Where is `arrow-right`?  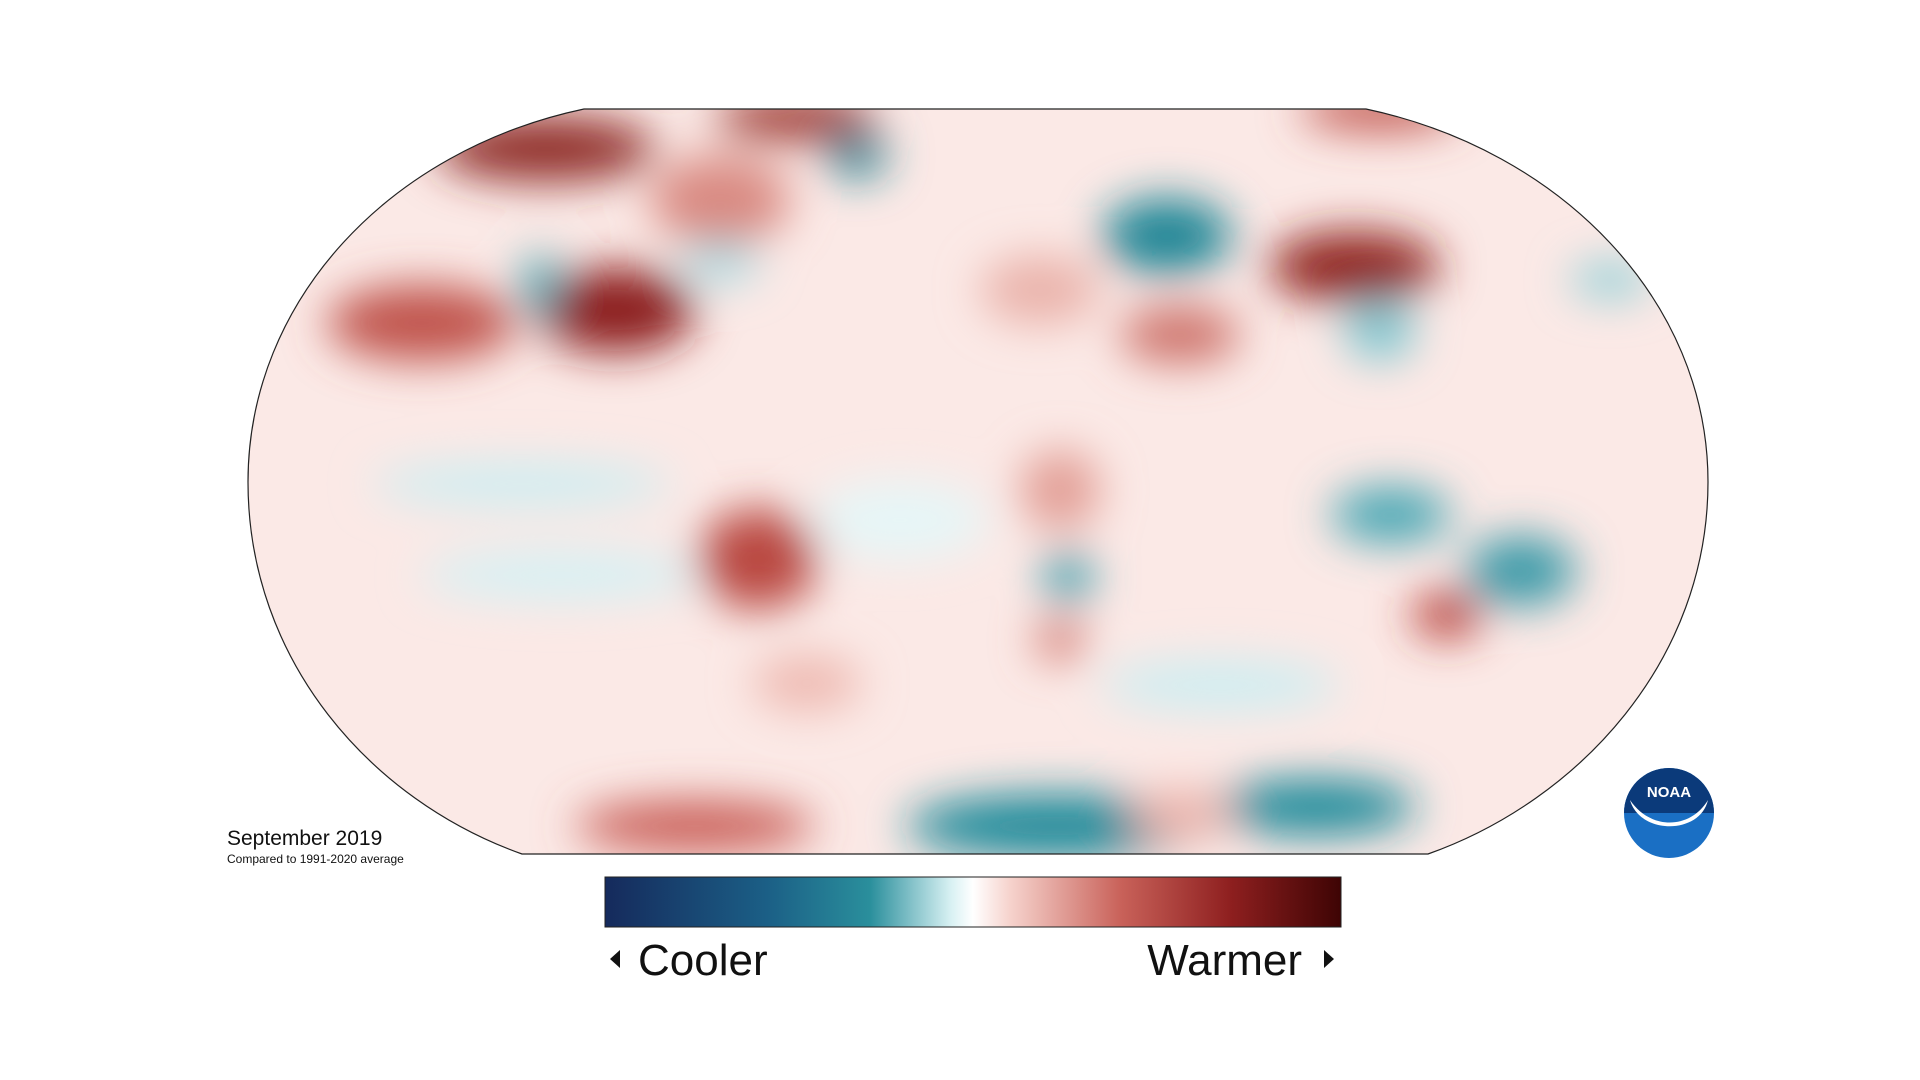 arrow-right is located at coordinates (1329, 959).